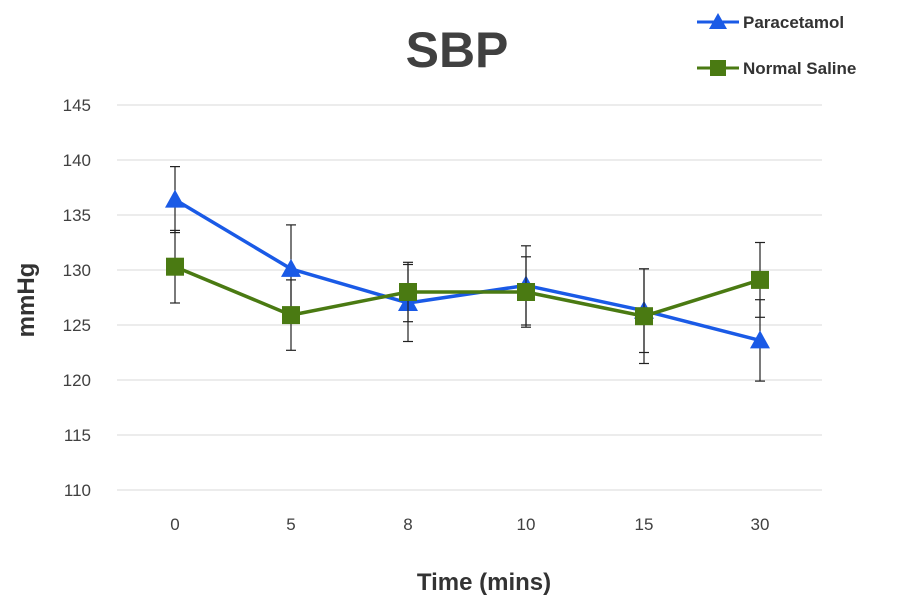 This screenshot has height=598, width=907. What do you see at coordinates (77, 380) in the screenshot?
I see `y-tick-label: 120` at bounding box center [77, 380].